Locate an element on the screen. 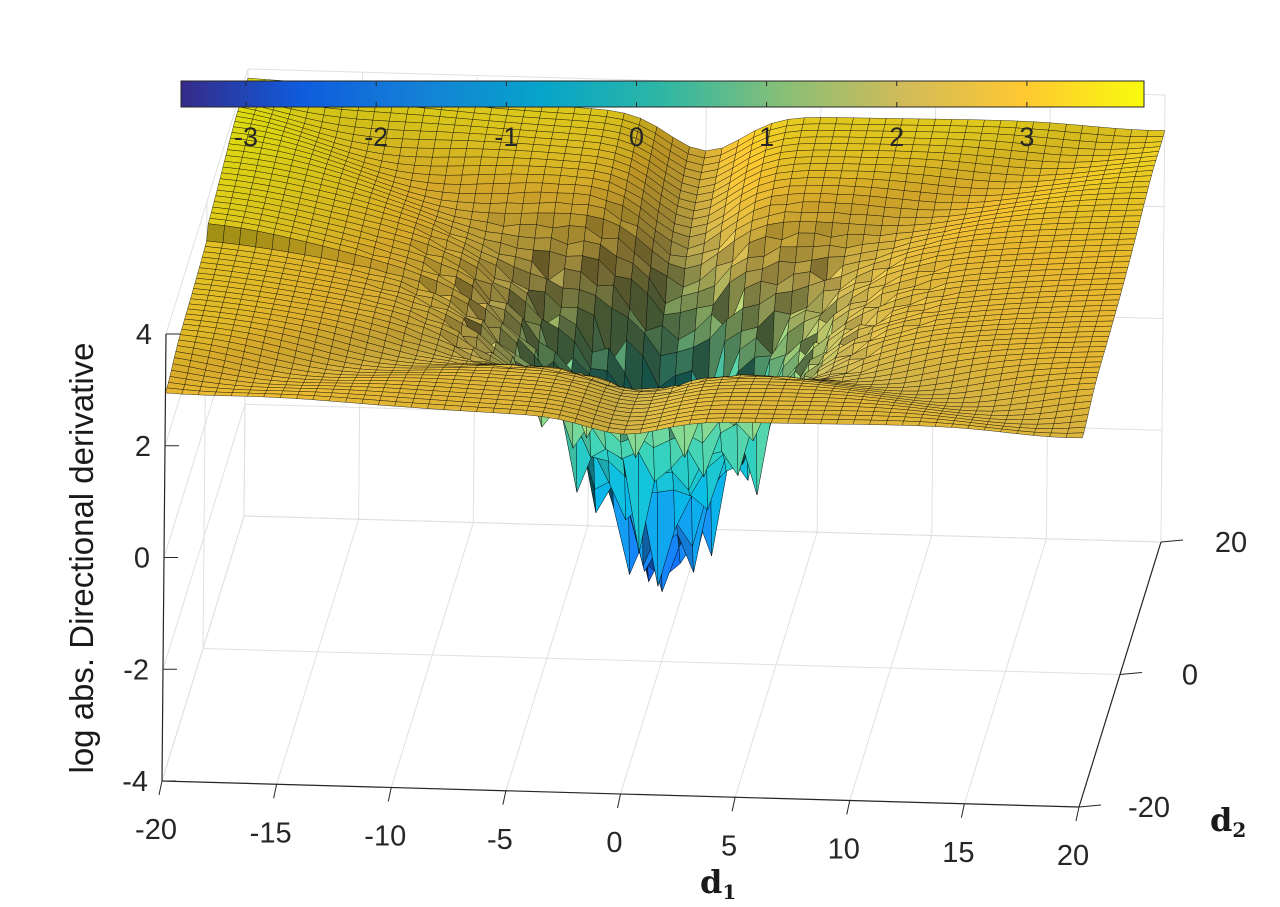 The image size is (1280, 907). colorbar-tick-label: 1 is located at coordinates (766, 137).